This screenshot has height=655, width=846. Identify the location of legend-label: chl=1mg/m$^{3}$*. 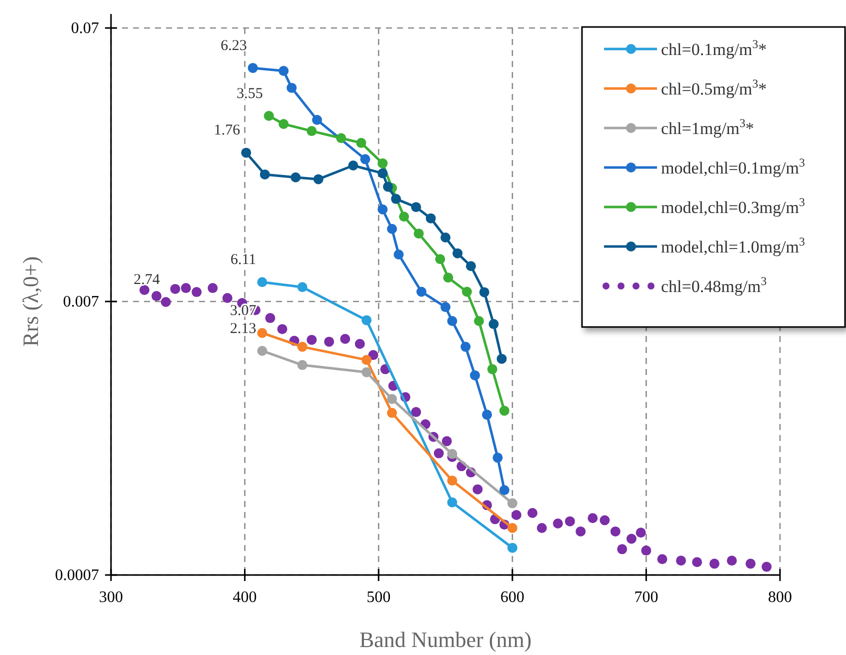
(707, 127).